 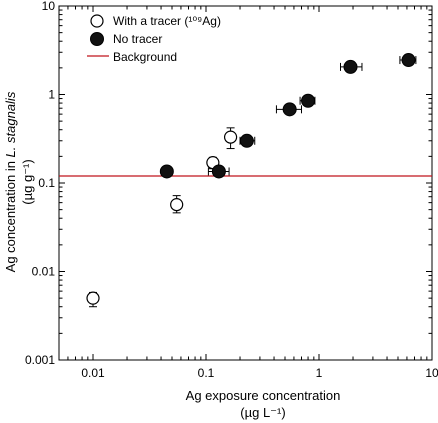 I want to click on y-axis-title-line2: (µg g⁻¹), so click(x=27, y=181).